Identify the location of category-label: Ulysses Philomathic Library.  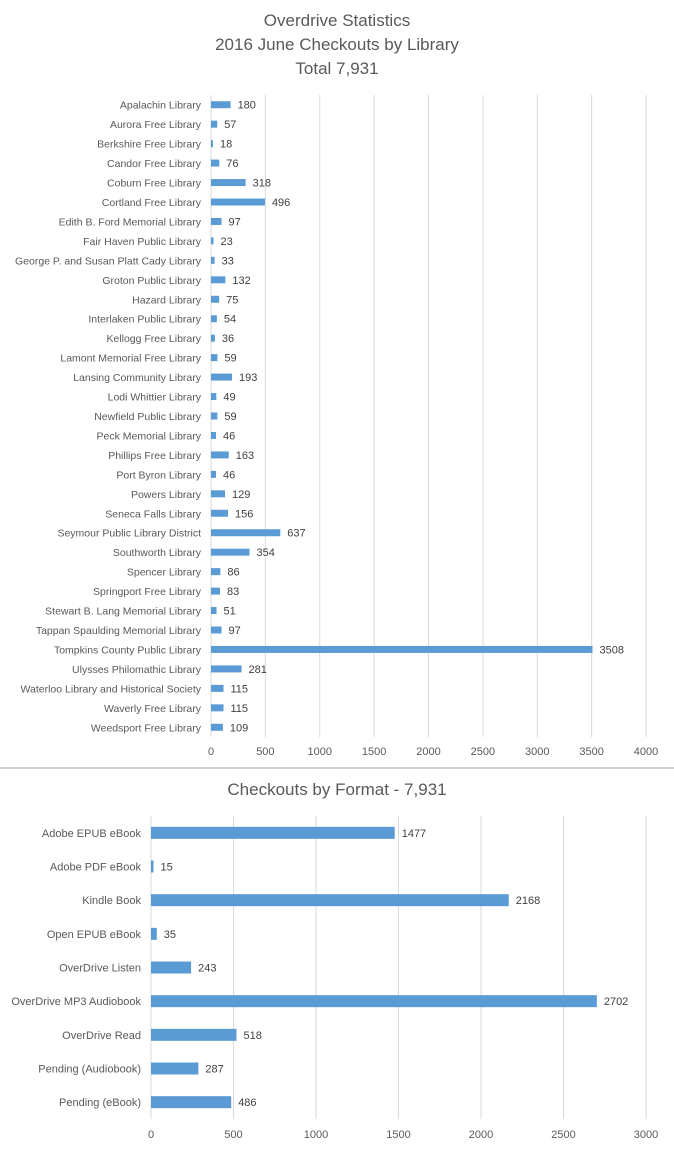
(137, 670).